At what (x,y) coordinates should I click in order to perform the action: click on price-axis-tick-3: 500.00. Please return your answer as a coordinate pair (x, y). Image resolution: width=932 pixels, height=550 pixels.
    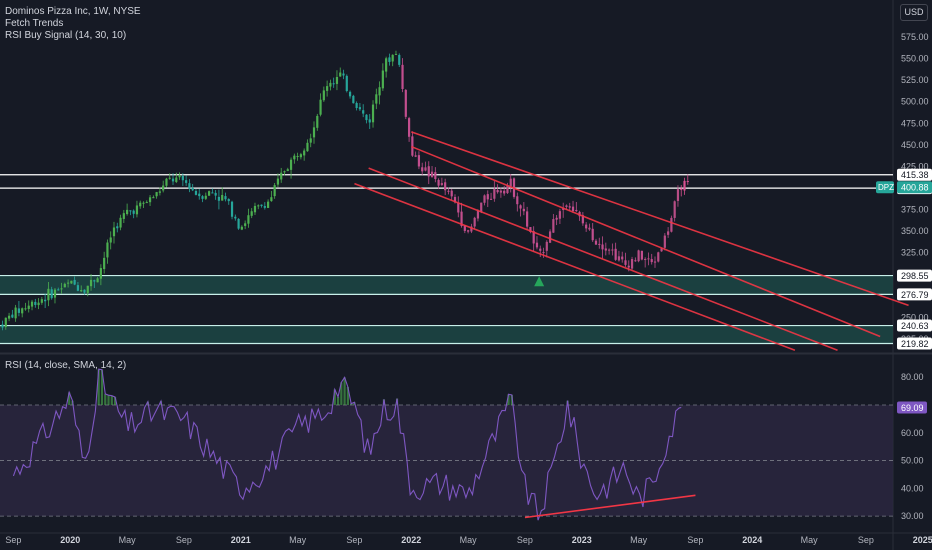
    Looking at the image, I should click on (915, 102).